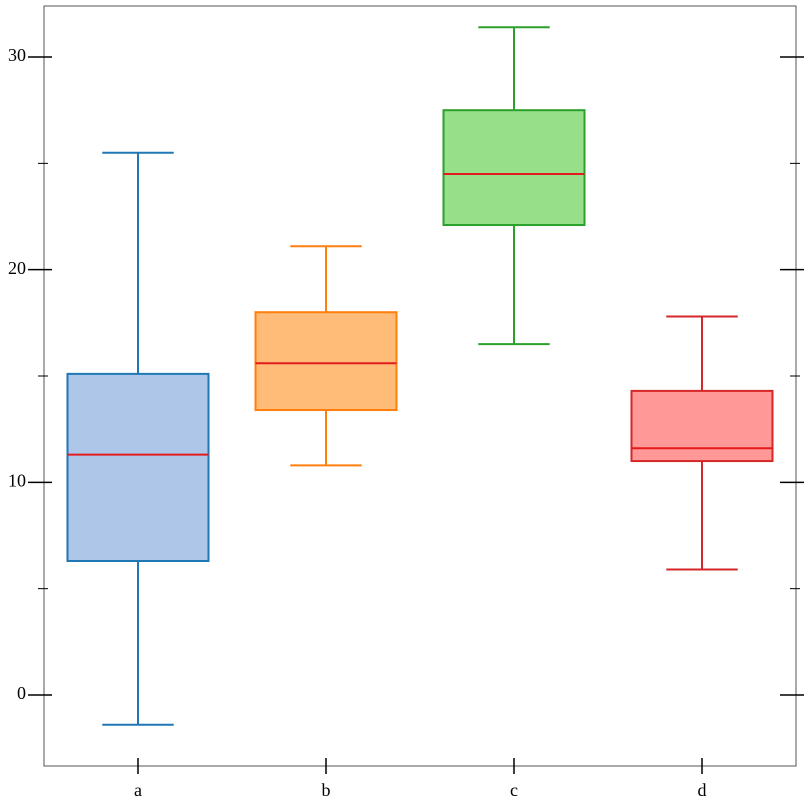  Describe the element at coordinates (514, 790) in the screenshot. I see `x-tick-label: c` at that location.